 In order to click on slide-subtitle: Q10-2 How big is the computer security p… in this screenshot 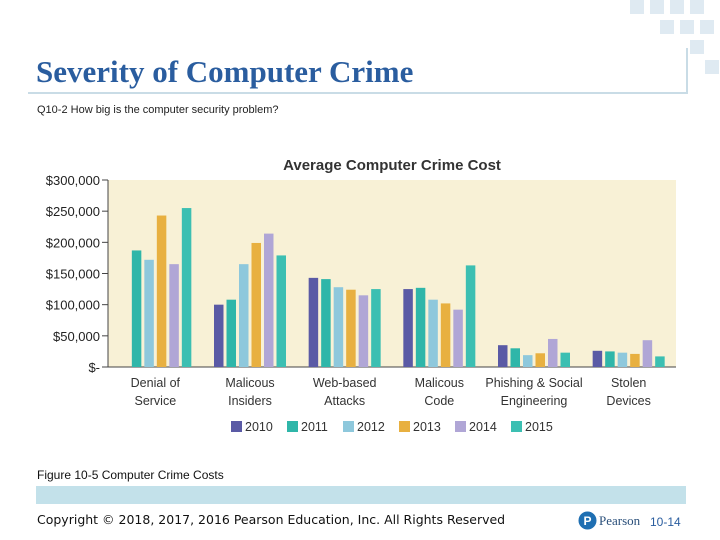, I will do `click(158, 110)`.